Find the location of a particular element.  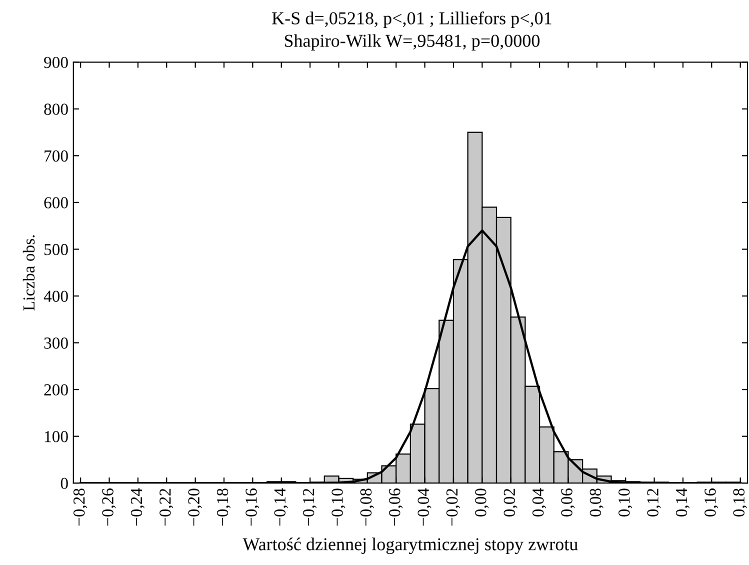

y-tick-label: 400 is located at coordinates (56, 296).